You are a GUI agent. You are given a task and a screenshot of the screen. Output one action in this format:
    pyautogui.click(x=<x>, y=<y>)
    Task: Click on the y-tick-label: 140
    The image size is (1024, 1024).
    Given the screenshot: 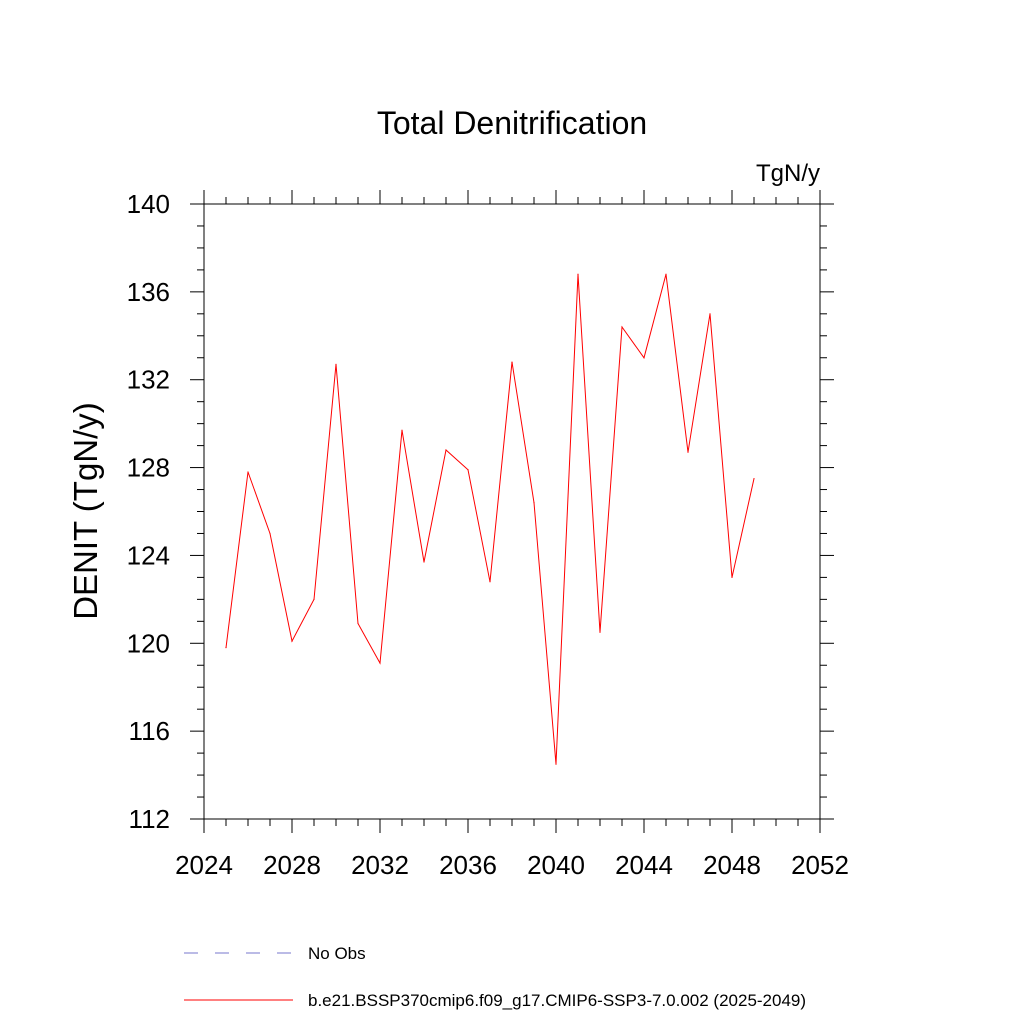 What is the action you would take?
    pyautogui.click(x=148, y=204)
    